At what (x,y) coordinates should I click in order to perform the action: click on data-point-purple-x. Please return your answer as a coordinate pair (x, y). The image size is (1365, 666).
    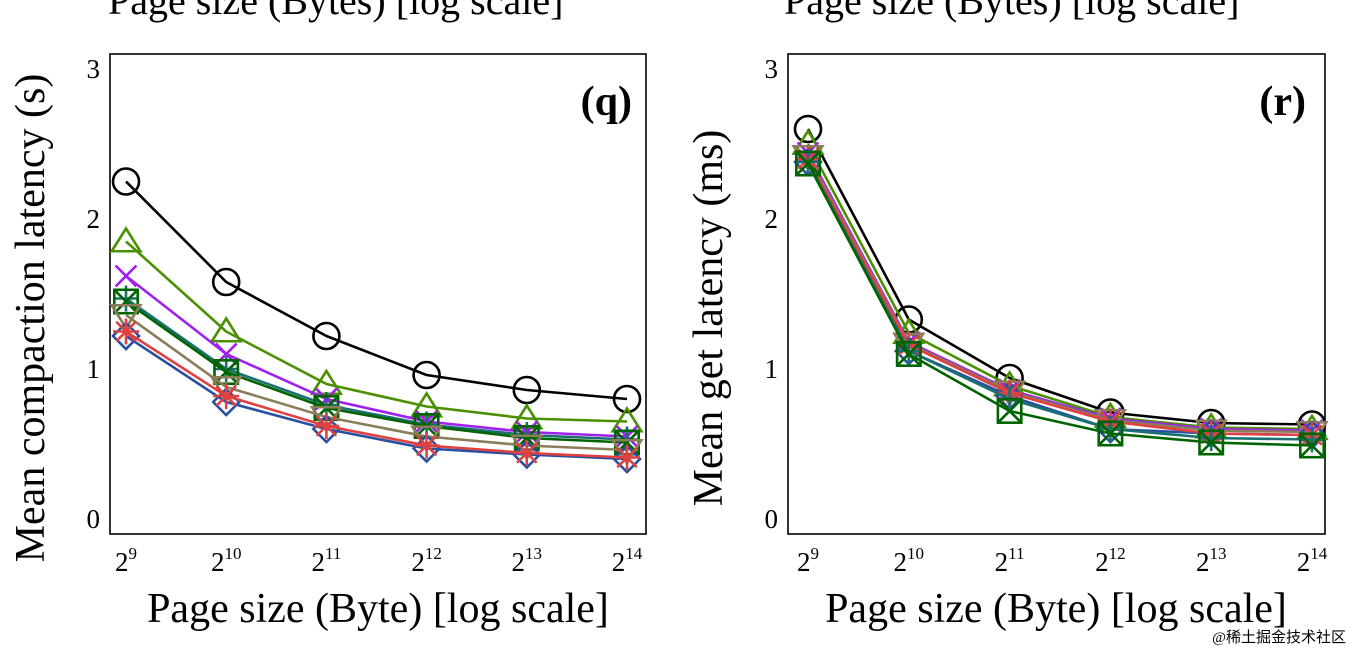
    Looking at the image, I should click on (126, 276).